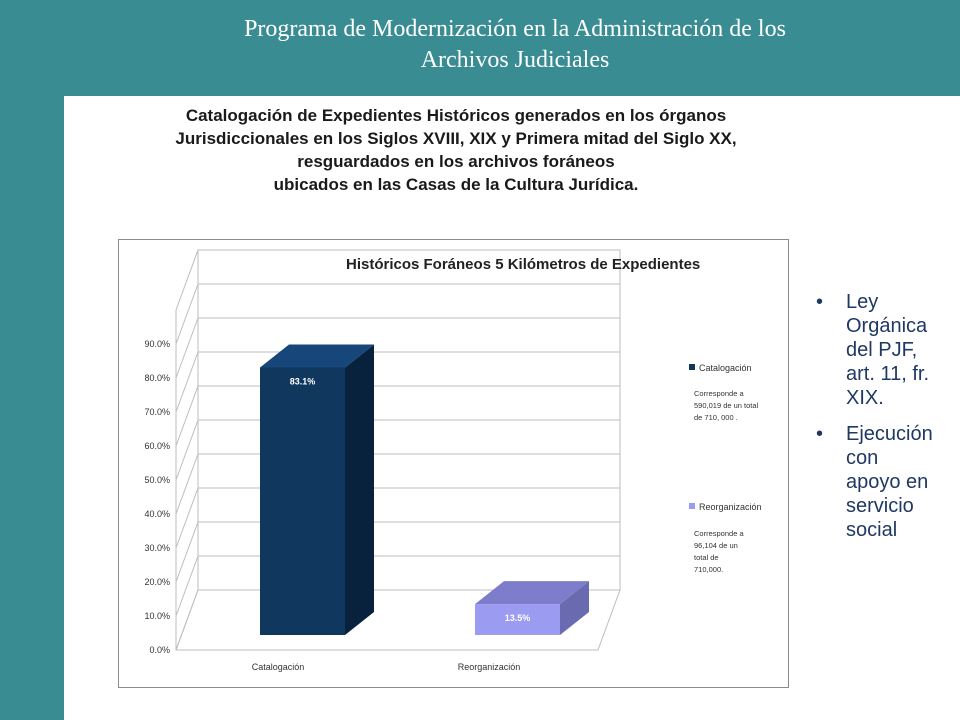 This screenshot has width=960, height=720. What do you see at coordinates (456, 161) in the screenshot?
I see `subtitle-line-3: resguardados en los archivos foráneos` at bounding box center [456, 161].